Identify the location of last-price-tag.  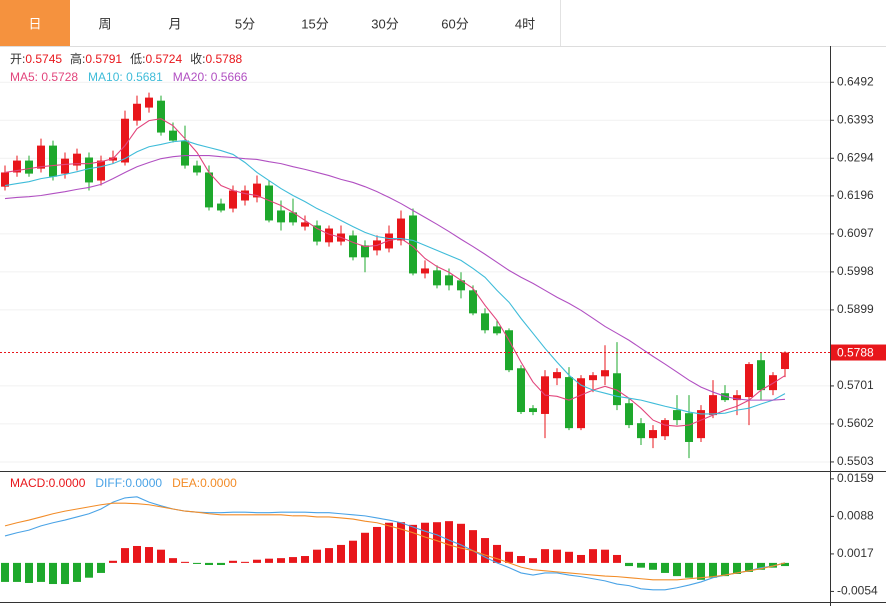
(858, 352).